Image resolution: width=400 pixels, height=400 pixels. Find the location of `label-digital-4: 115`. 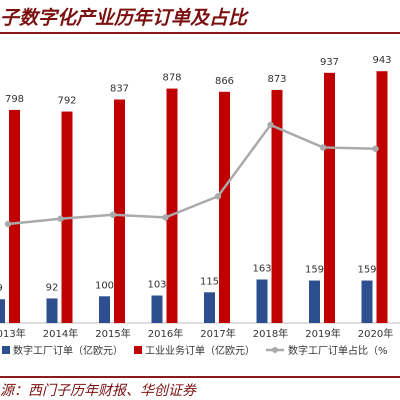

label-digital-4: 115 is located at coordinates (209, 281).